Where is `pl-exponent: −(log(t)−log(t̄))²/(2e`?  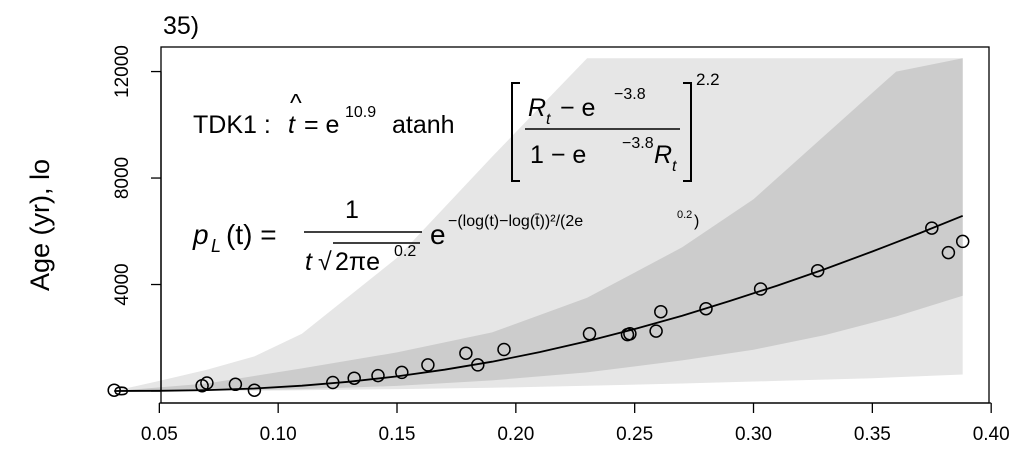
pl-exponent: −(log(t)−log(t̄))²/(2e is located at coordinates (515, 221).